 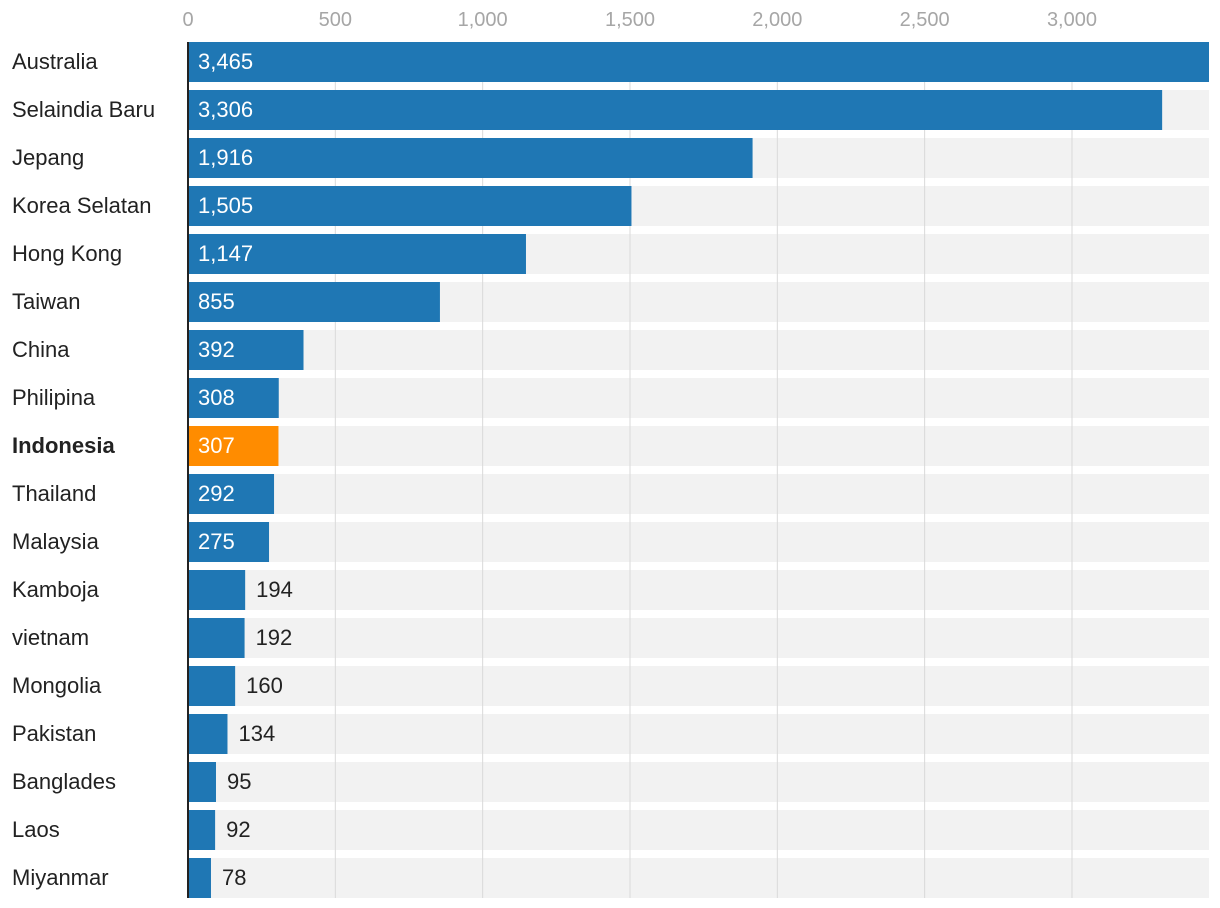 I want to click on value-label: 307, so click(x=216, y=445).